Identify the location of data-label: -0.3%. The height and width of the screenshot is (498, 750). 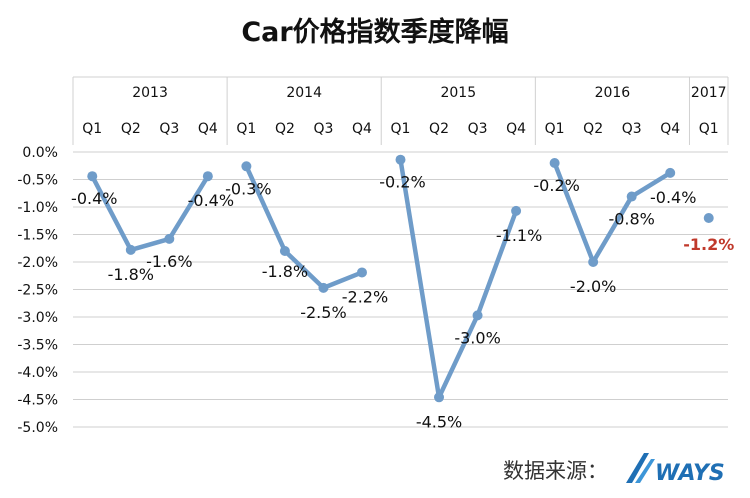
(248, 188).